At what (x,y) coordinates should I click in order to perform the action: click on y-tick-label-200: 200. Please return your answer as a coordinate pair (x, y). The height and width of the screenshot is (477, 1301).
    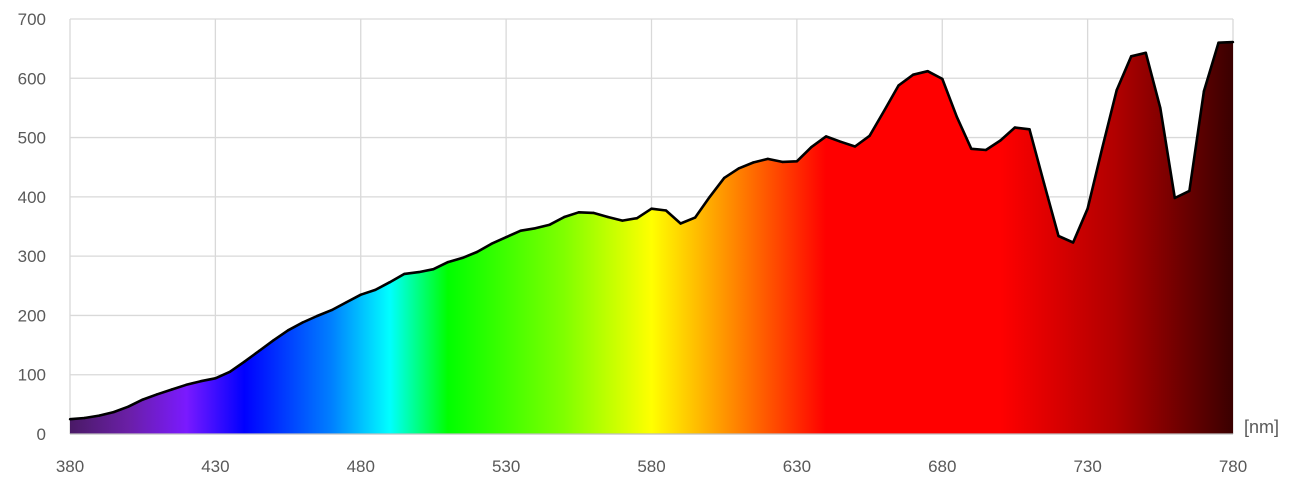
    Looking at the image, I should click on (32, 315).